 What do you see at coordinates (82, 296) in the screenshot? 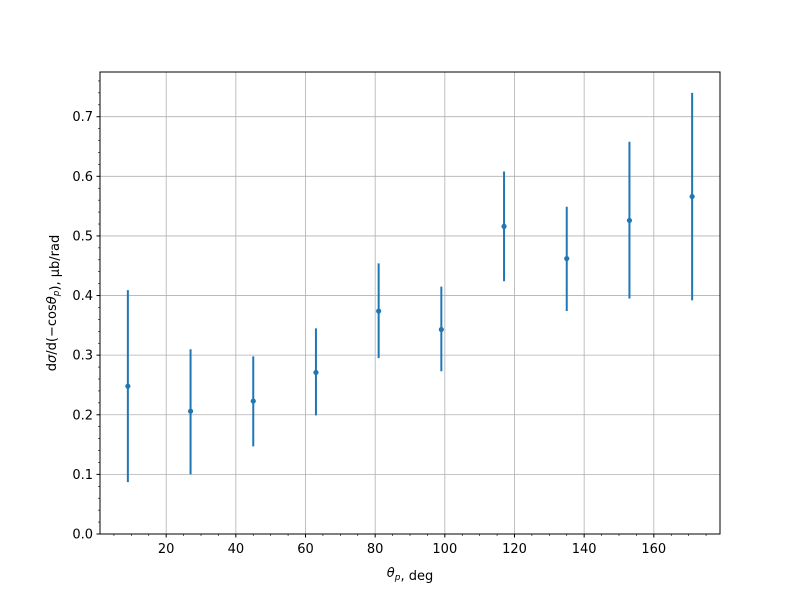
I see `y-tick-label: 0.4` at bounding box center [82, 296].